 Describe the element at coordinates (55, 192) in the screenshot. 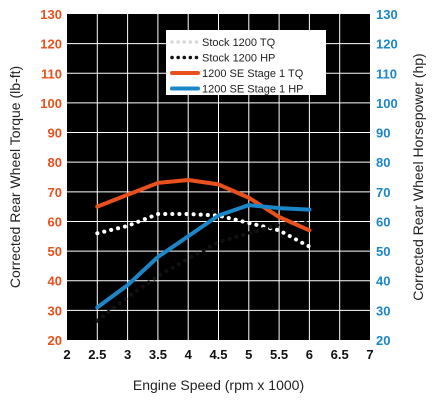

I see `left-y-tick-label: 70` at that location.